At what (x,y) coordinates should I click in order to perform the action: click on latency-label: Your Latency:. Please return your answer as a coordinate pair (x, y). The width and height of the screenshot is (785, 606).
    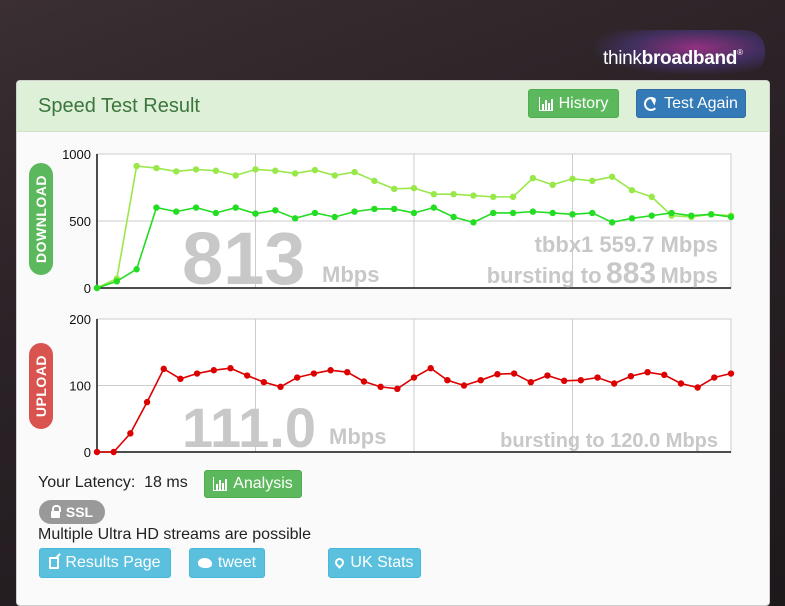
    Looking at the image, I should click on (87, 482).